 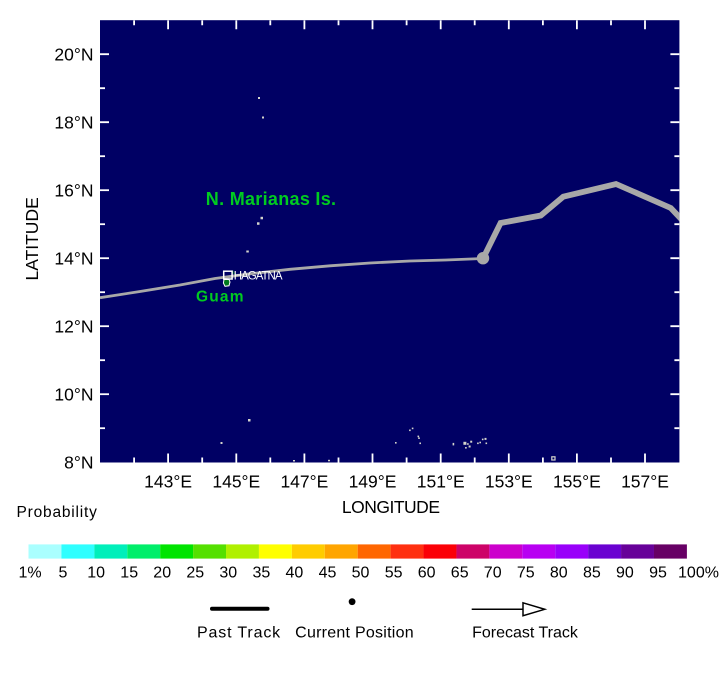 I want to click on svg-text: 75, so click(x=526, y=573).